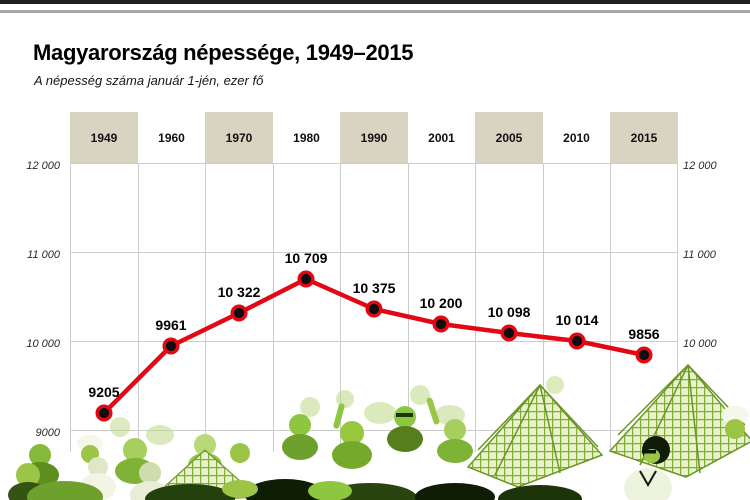 Image resolution: width=750 pixels, height=500 pixels. Describe the element at coordinates (239, 313) in the screenshot. I see `data-point-1970` at that location.